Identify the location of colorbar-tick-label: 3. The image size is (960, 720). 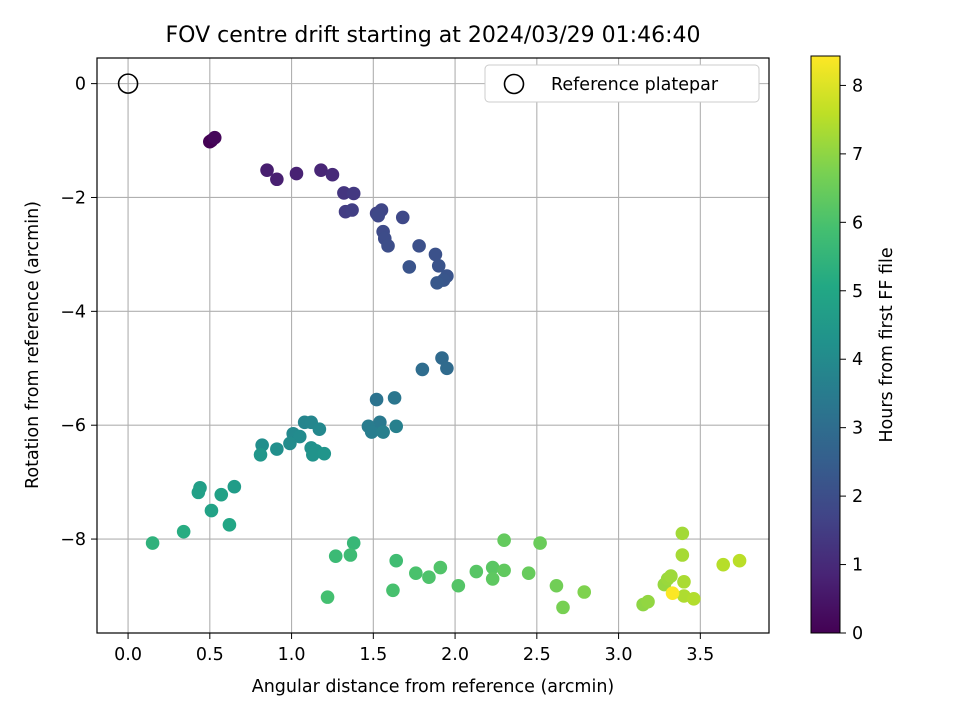
(857, 429).